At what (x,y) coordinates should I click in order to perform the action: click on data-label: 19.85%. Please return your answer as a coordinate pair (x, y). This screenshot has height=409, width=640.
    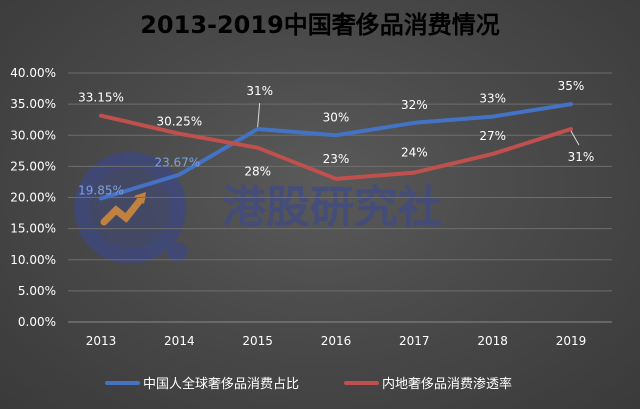
    Looking at the image, I should click on (101, 190).